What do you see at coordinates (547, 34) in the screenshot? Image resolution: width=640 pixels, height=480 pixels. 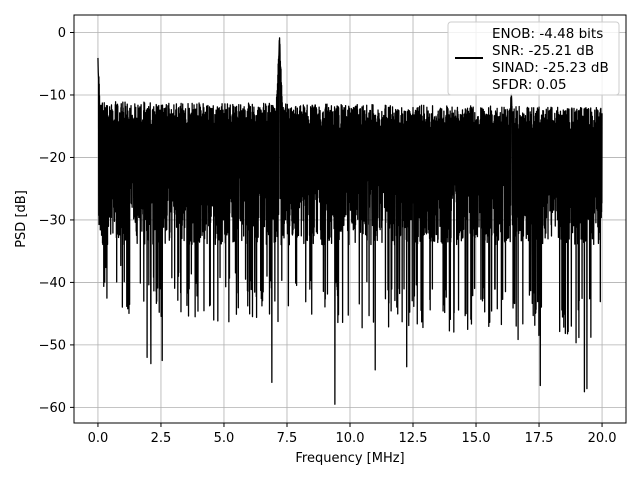 I see `legend-entry-enob: ENOB: -4.48 bits` at bounding box center [547, 34].